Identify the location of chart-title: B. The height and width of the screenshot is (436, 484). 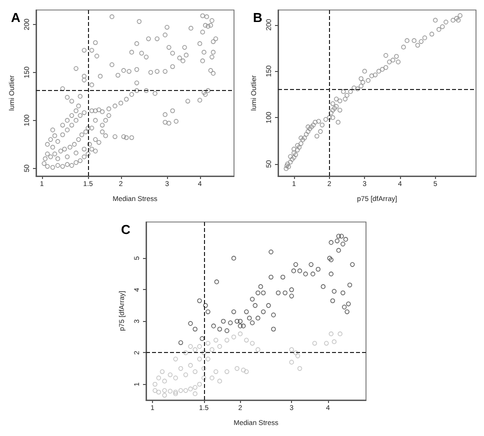
(257, 17).